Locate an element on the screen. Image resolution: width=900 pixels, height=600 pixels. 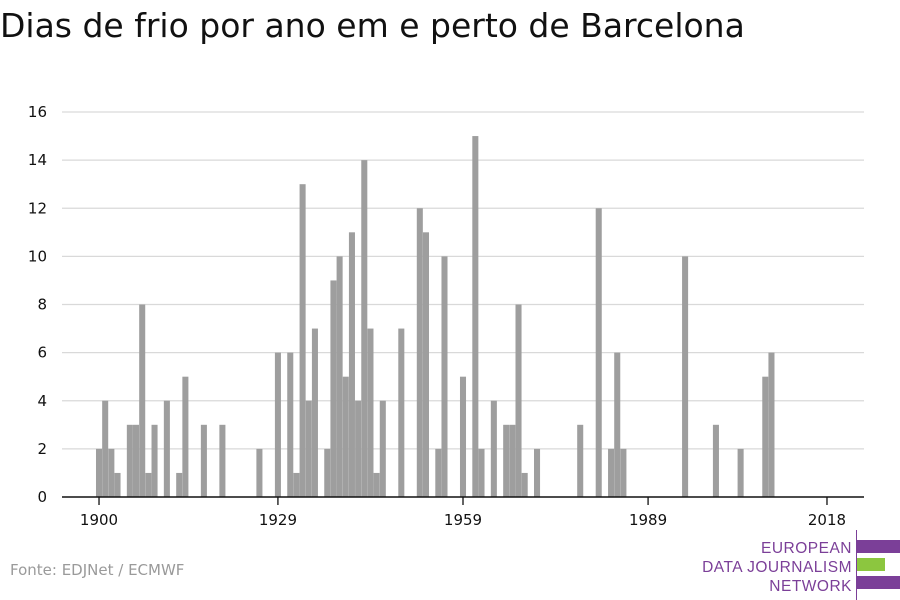
bar-1955 is located at coordinates (438, 472).